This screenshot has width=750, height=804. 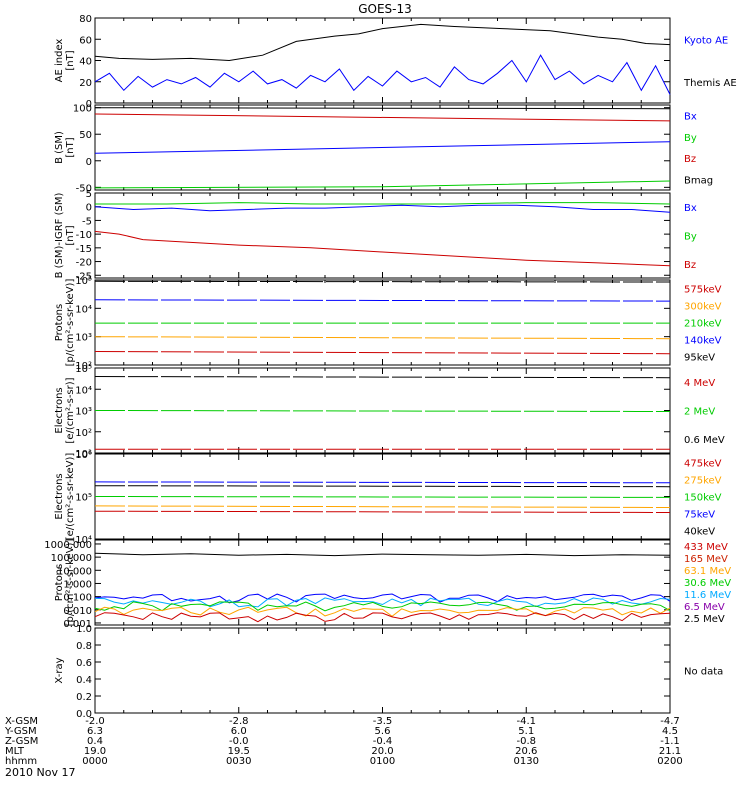 What do you see at coordinates (85, 40) in the screenshot?
I see `y-tick-label: 60` at bounding box center [85, 40].